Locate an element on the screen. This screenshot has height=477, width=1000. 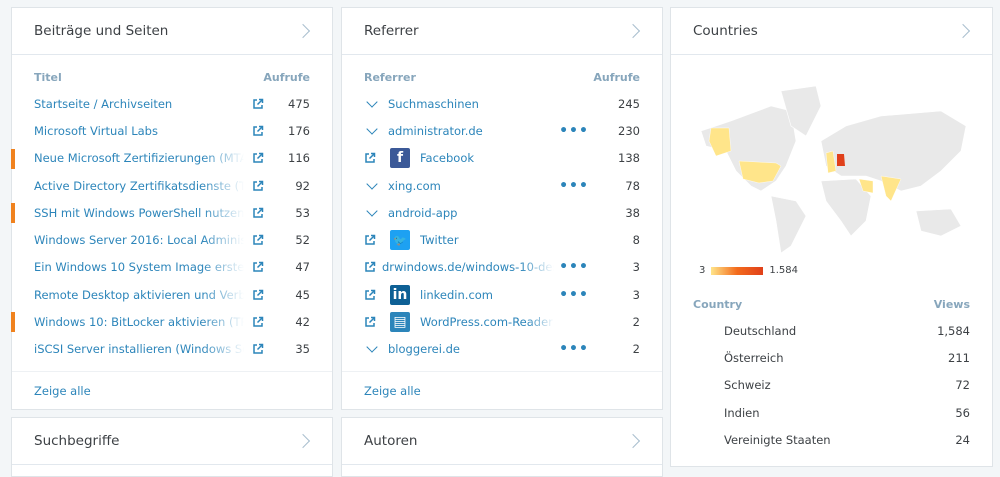
country-views: 24 is located at coordinates (962, 439).